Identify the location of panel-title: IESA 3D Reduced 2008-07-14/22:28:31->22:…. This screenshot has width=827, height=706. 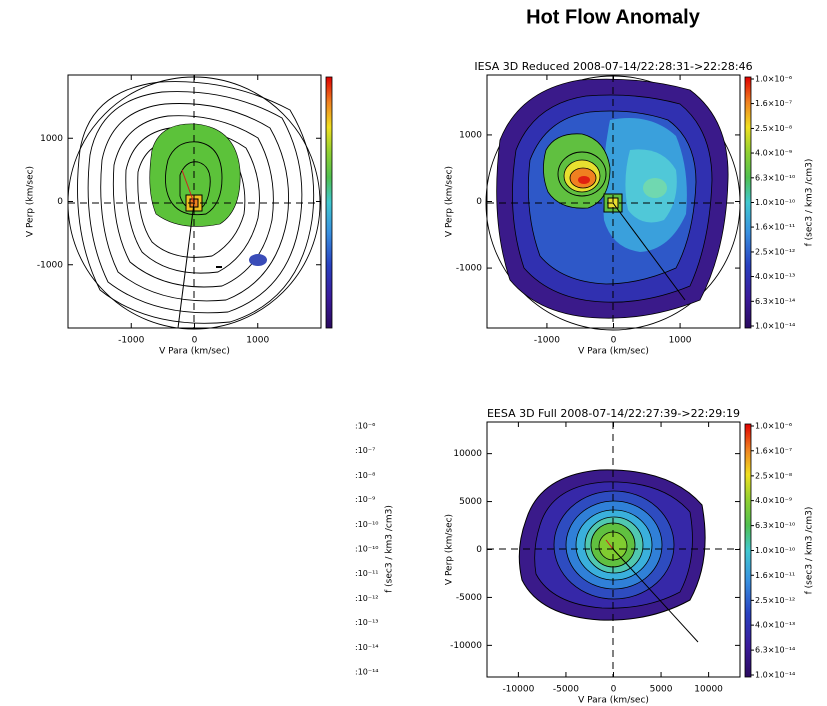
(613, 66).